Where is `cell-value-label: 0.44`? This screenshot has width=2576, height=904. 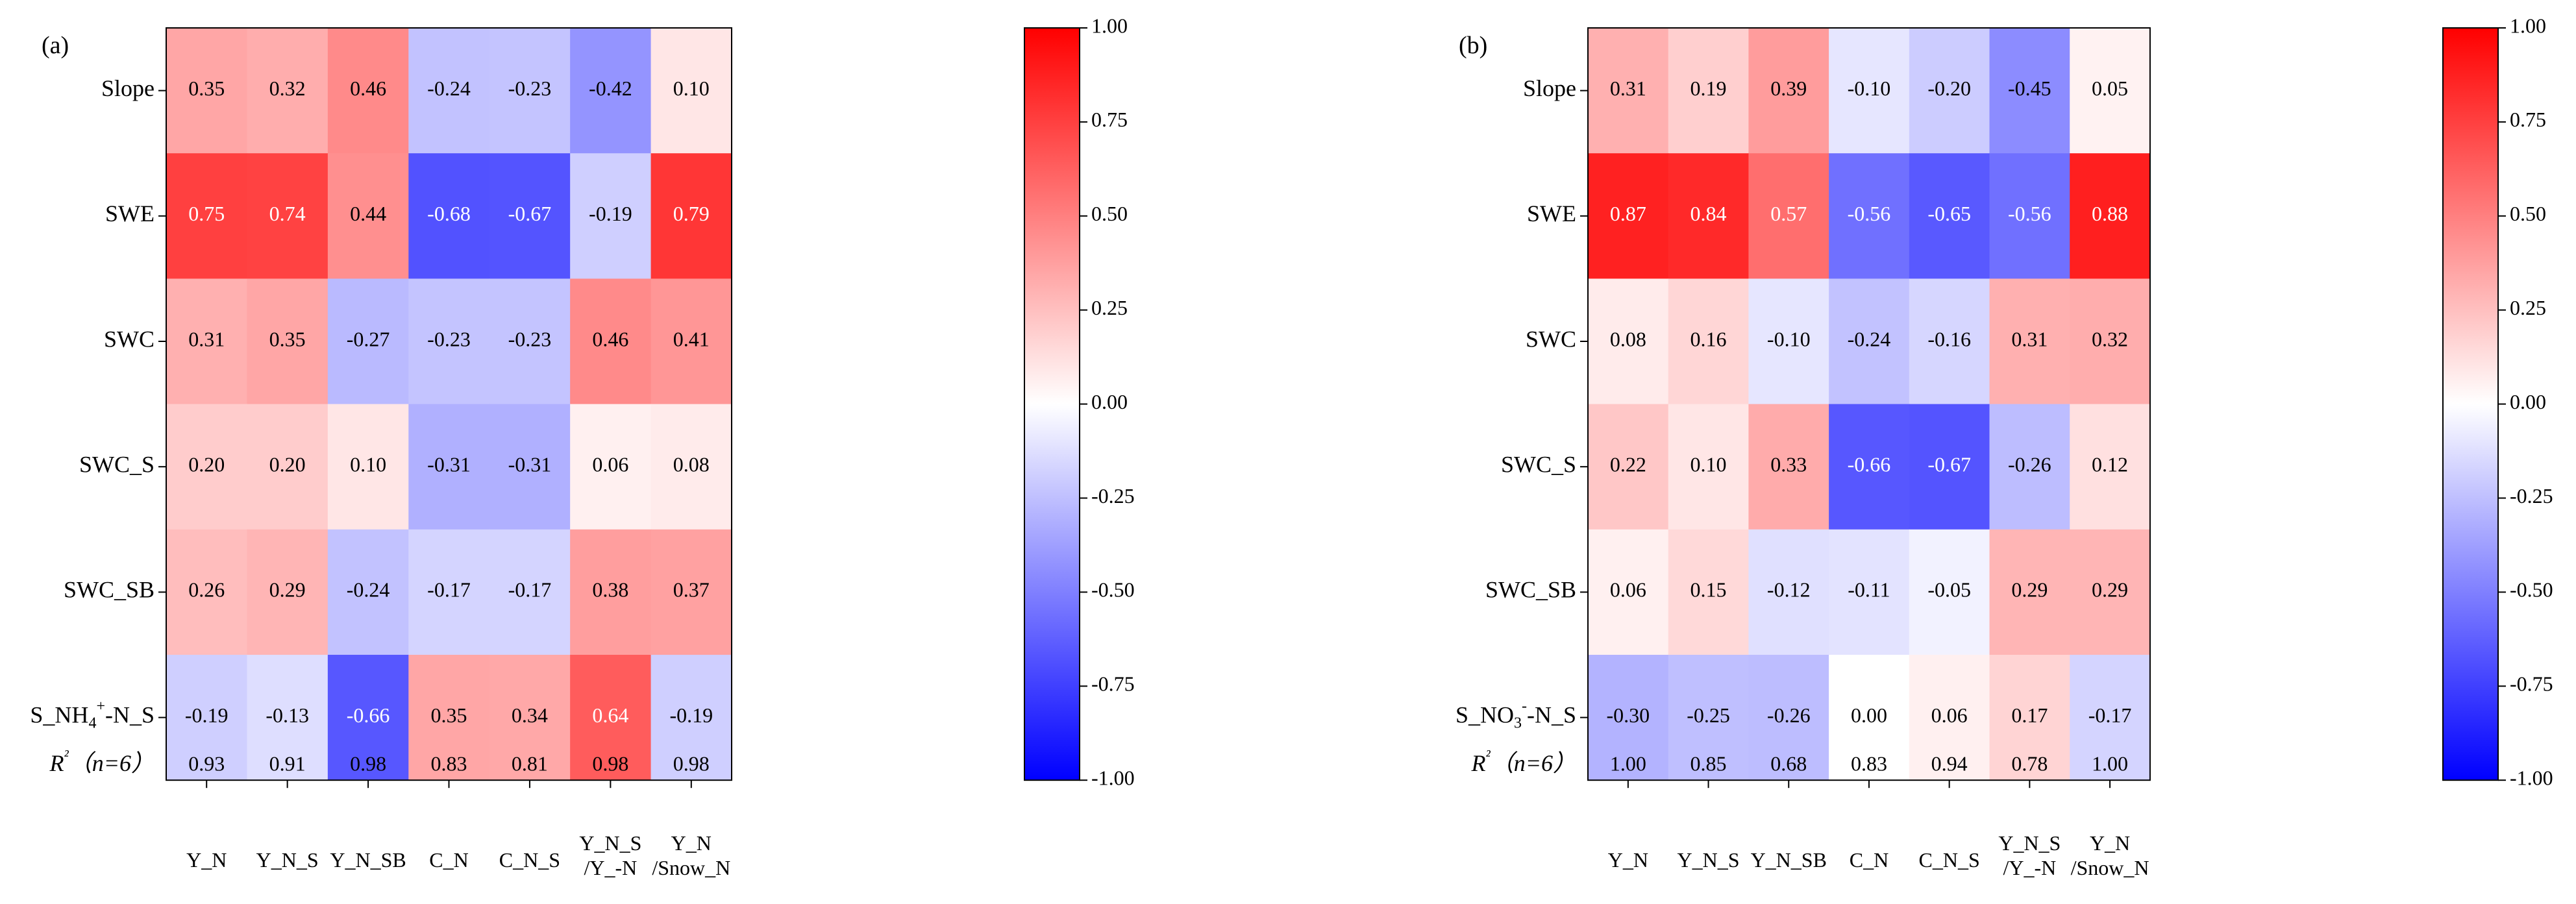
cell-value-label: 0.44 is located at coordinates (368, 213).